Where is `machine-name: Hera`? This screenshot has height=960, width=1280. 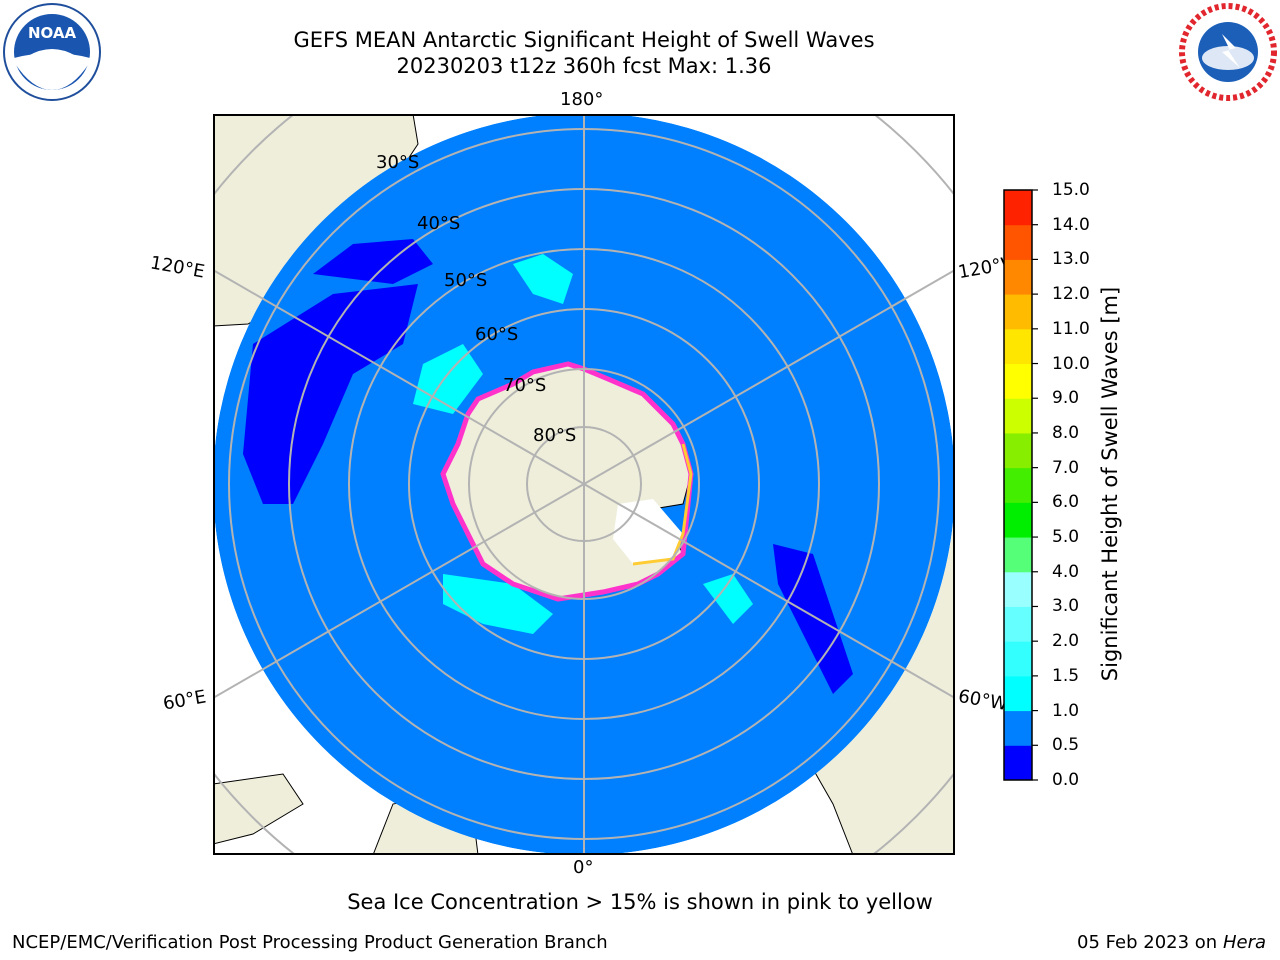 machine-name: Hera is located at coordinates (1244, 942).